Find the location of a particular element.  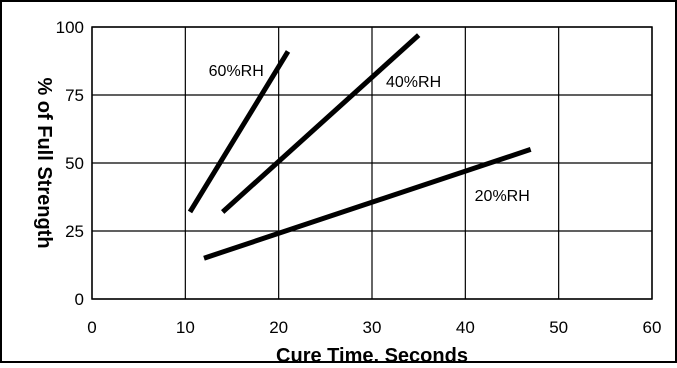

x-tick-label: 30 is located at coordinates (372, 327).